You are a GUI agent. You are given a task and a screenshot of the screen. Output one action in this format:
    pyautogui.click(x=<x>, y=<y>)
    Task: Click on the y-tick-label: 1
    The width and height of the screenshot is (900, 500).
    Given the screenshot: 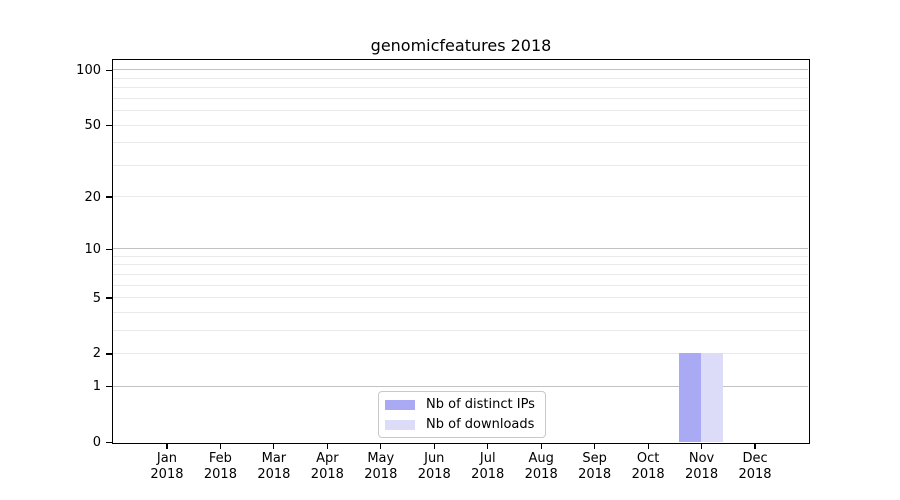 What is the action you would take?
    pyautogui.click(x=96, y=387)
    